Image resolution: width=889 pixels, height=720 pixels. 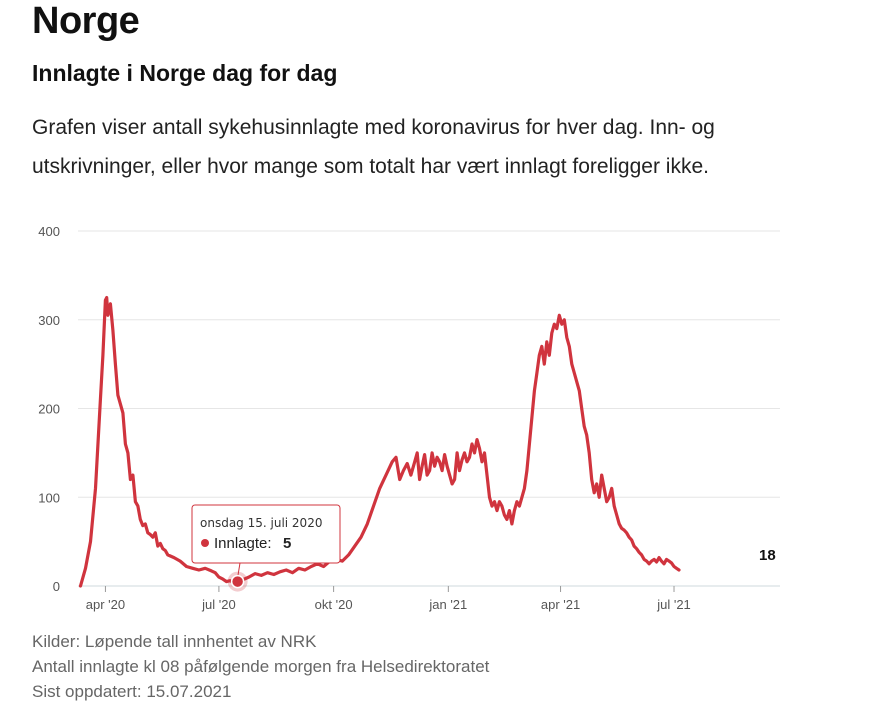 What do you see at coordinates (767, 555) in the screenshot?
I see `last-value-label: 18` at bounding box center [767, 555].